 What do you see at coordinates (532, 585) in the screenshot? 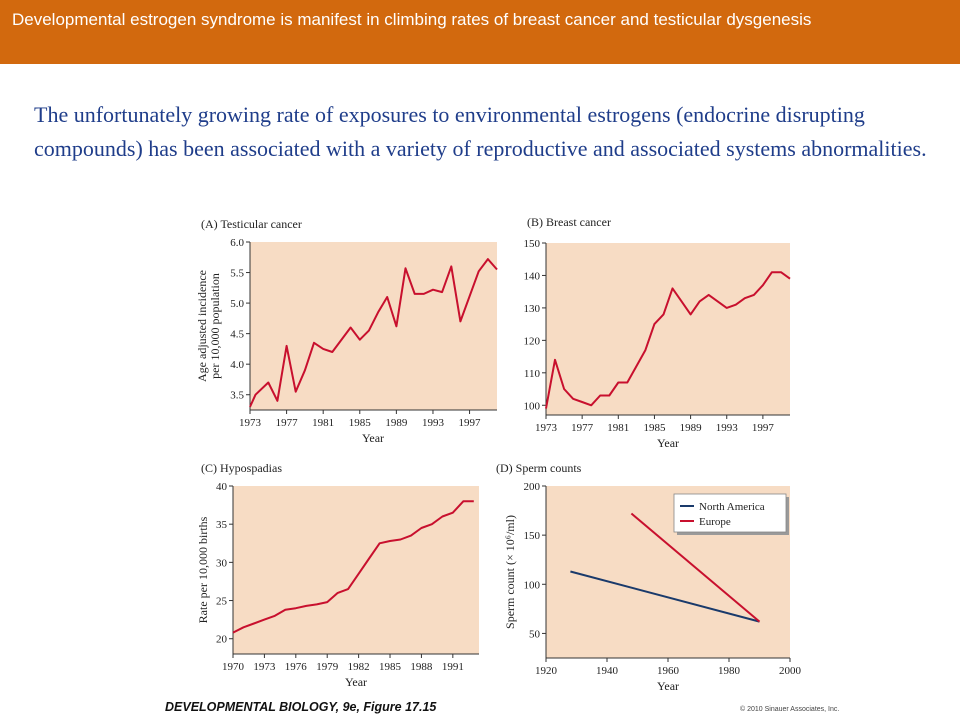
I see `y-tick-label-d: 100` at bounding box center [532, 585].